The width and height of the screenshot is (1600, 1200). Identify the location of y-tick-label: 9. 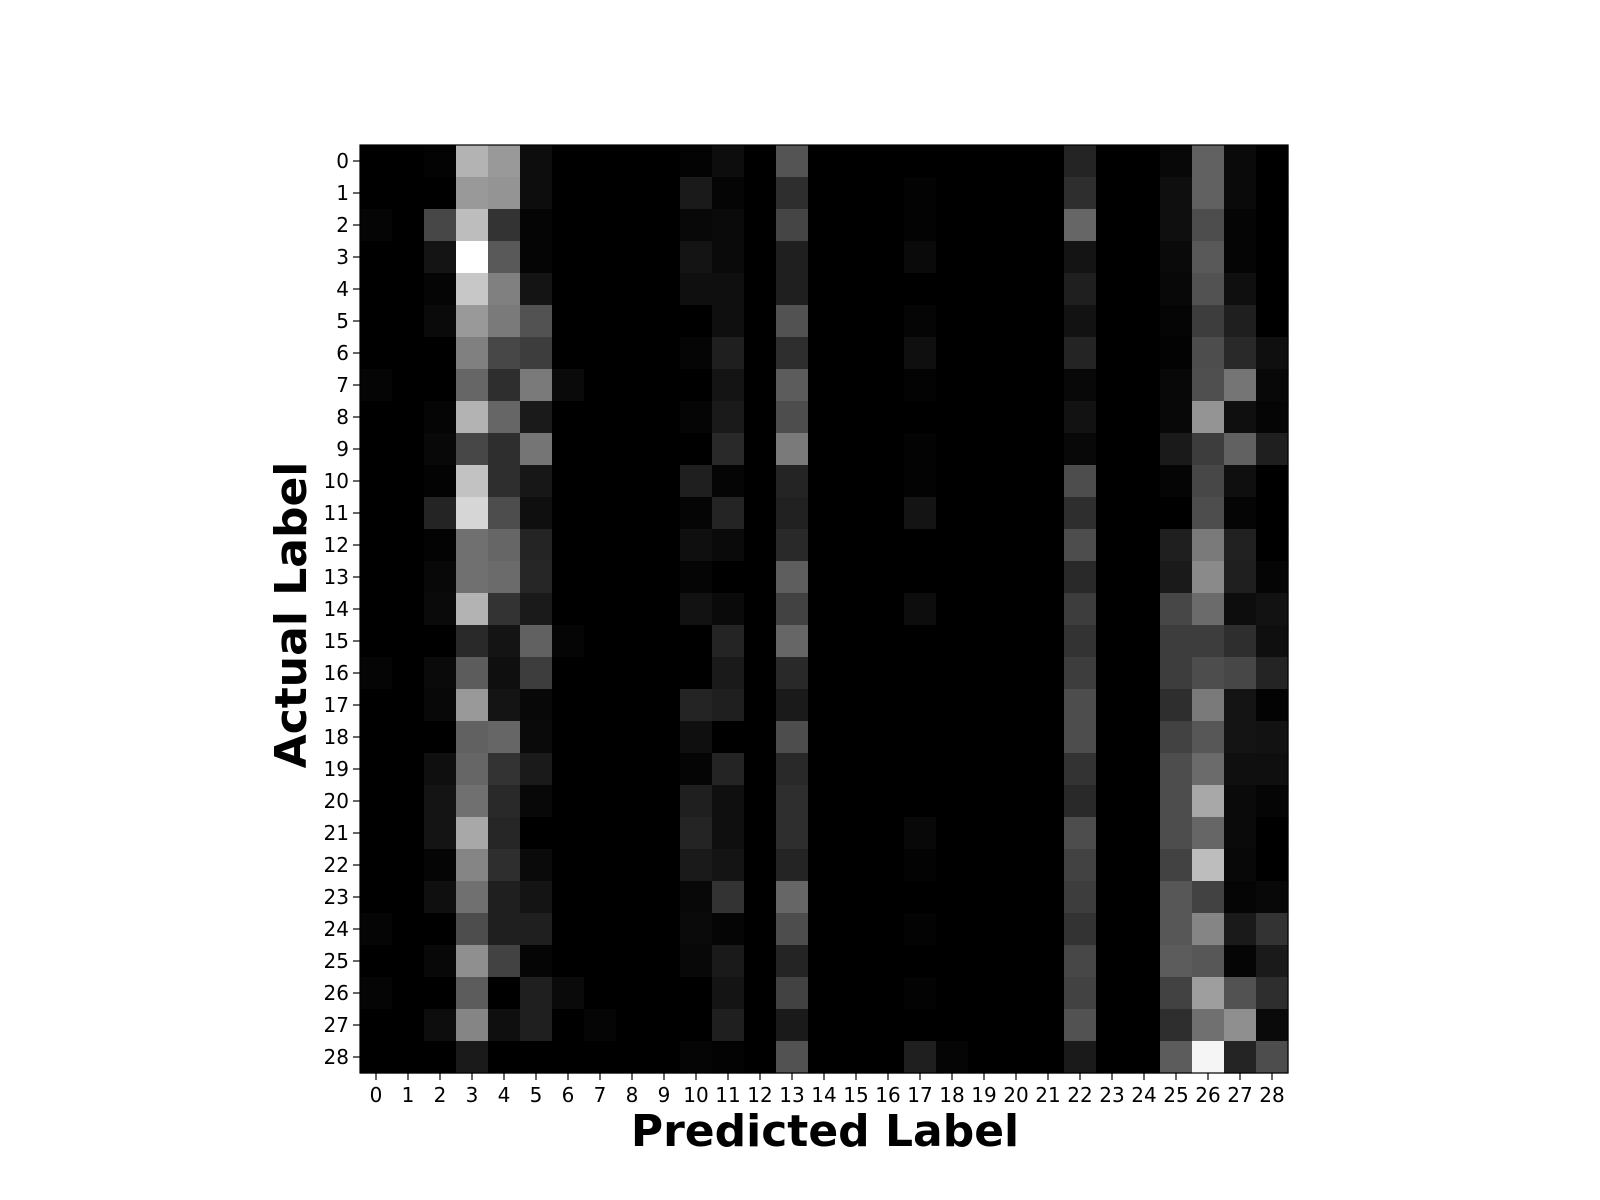
(342, 449).